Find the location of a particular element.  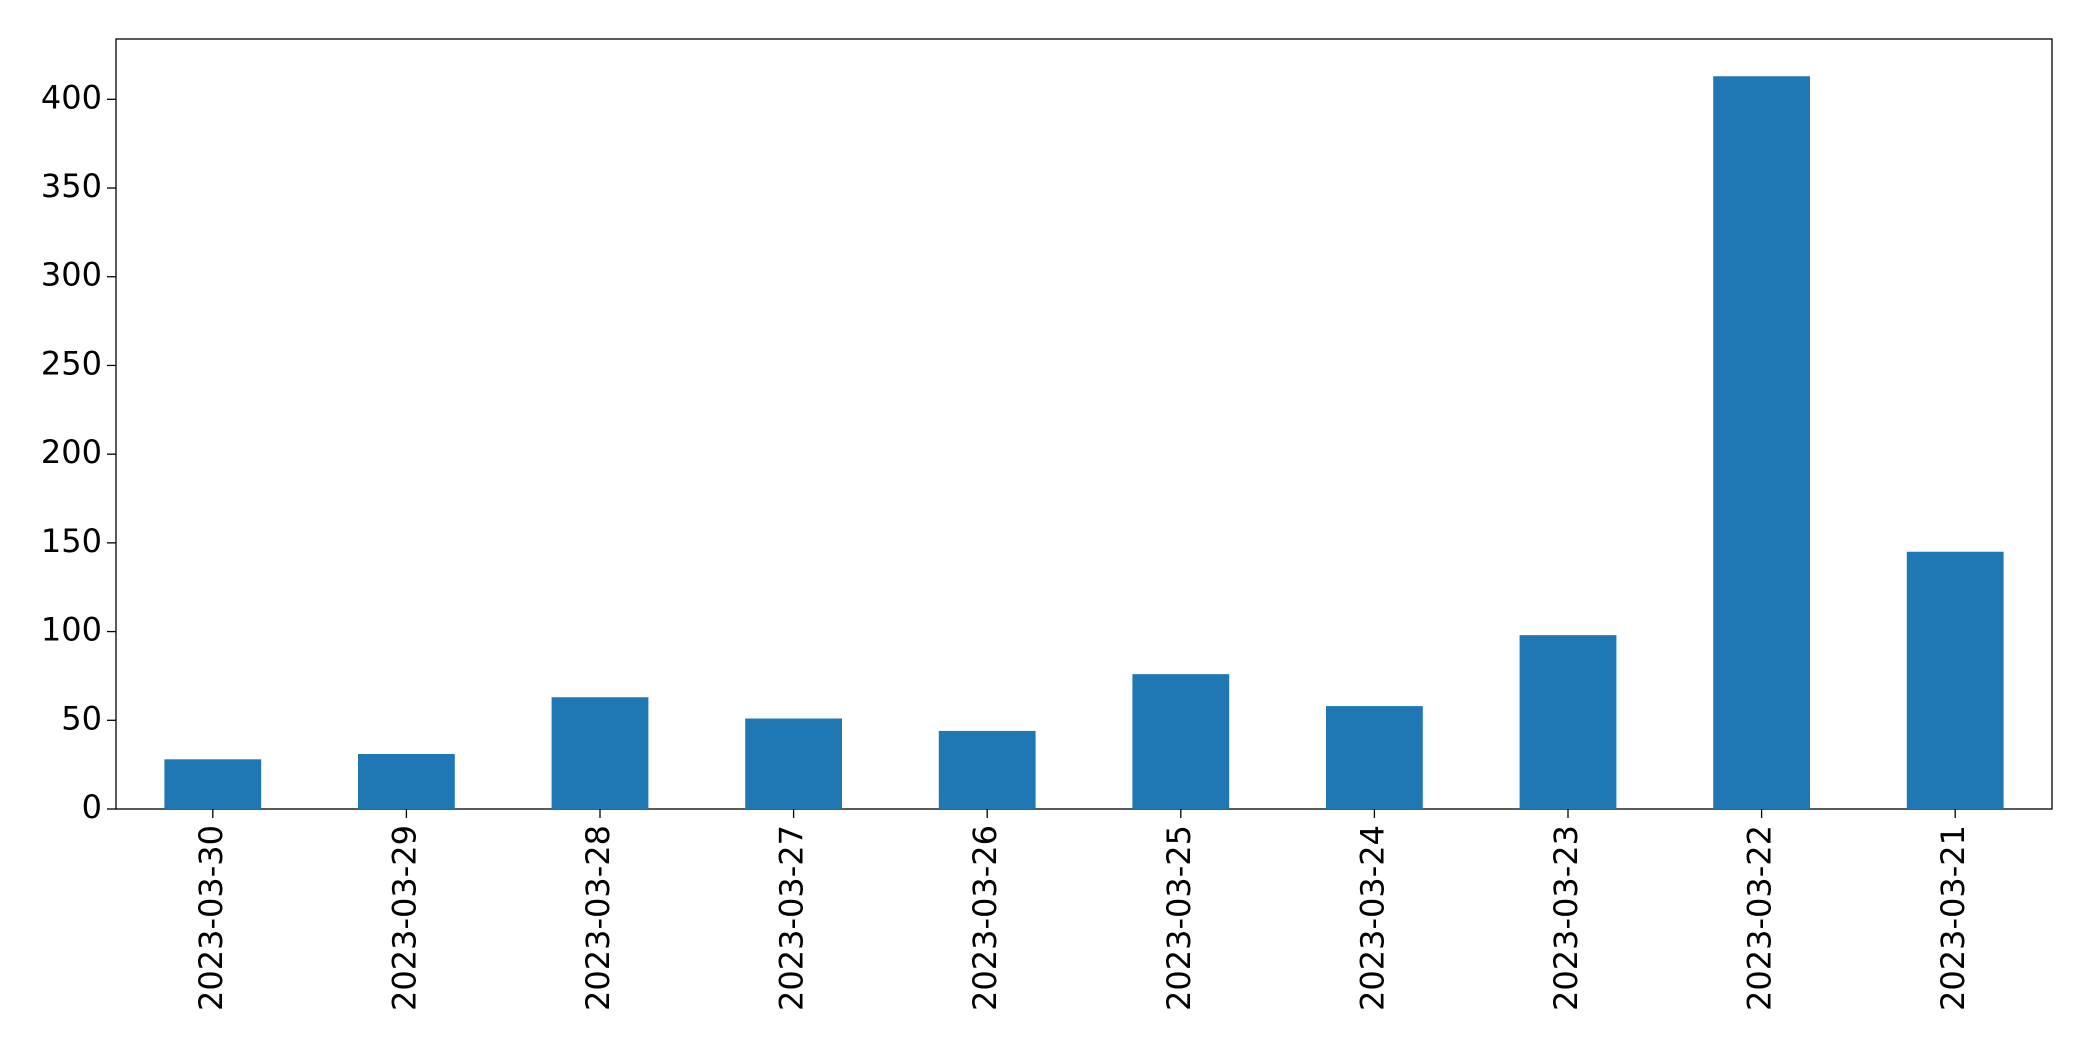

x-tick-label: 2023-03-28 is located at coordinates (598, 918).